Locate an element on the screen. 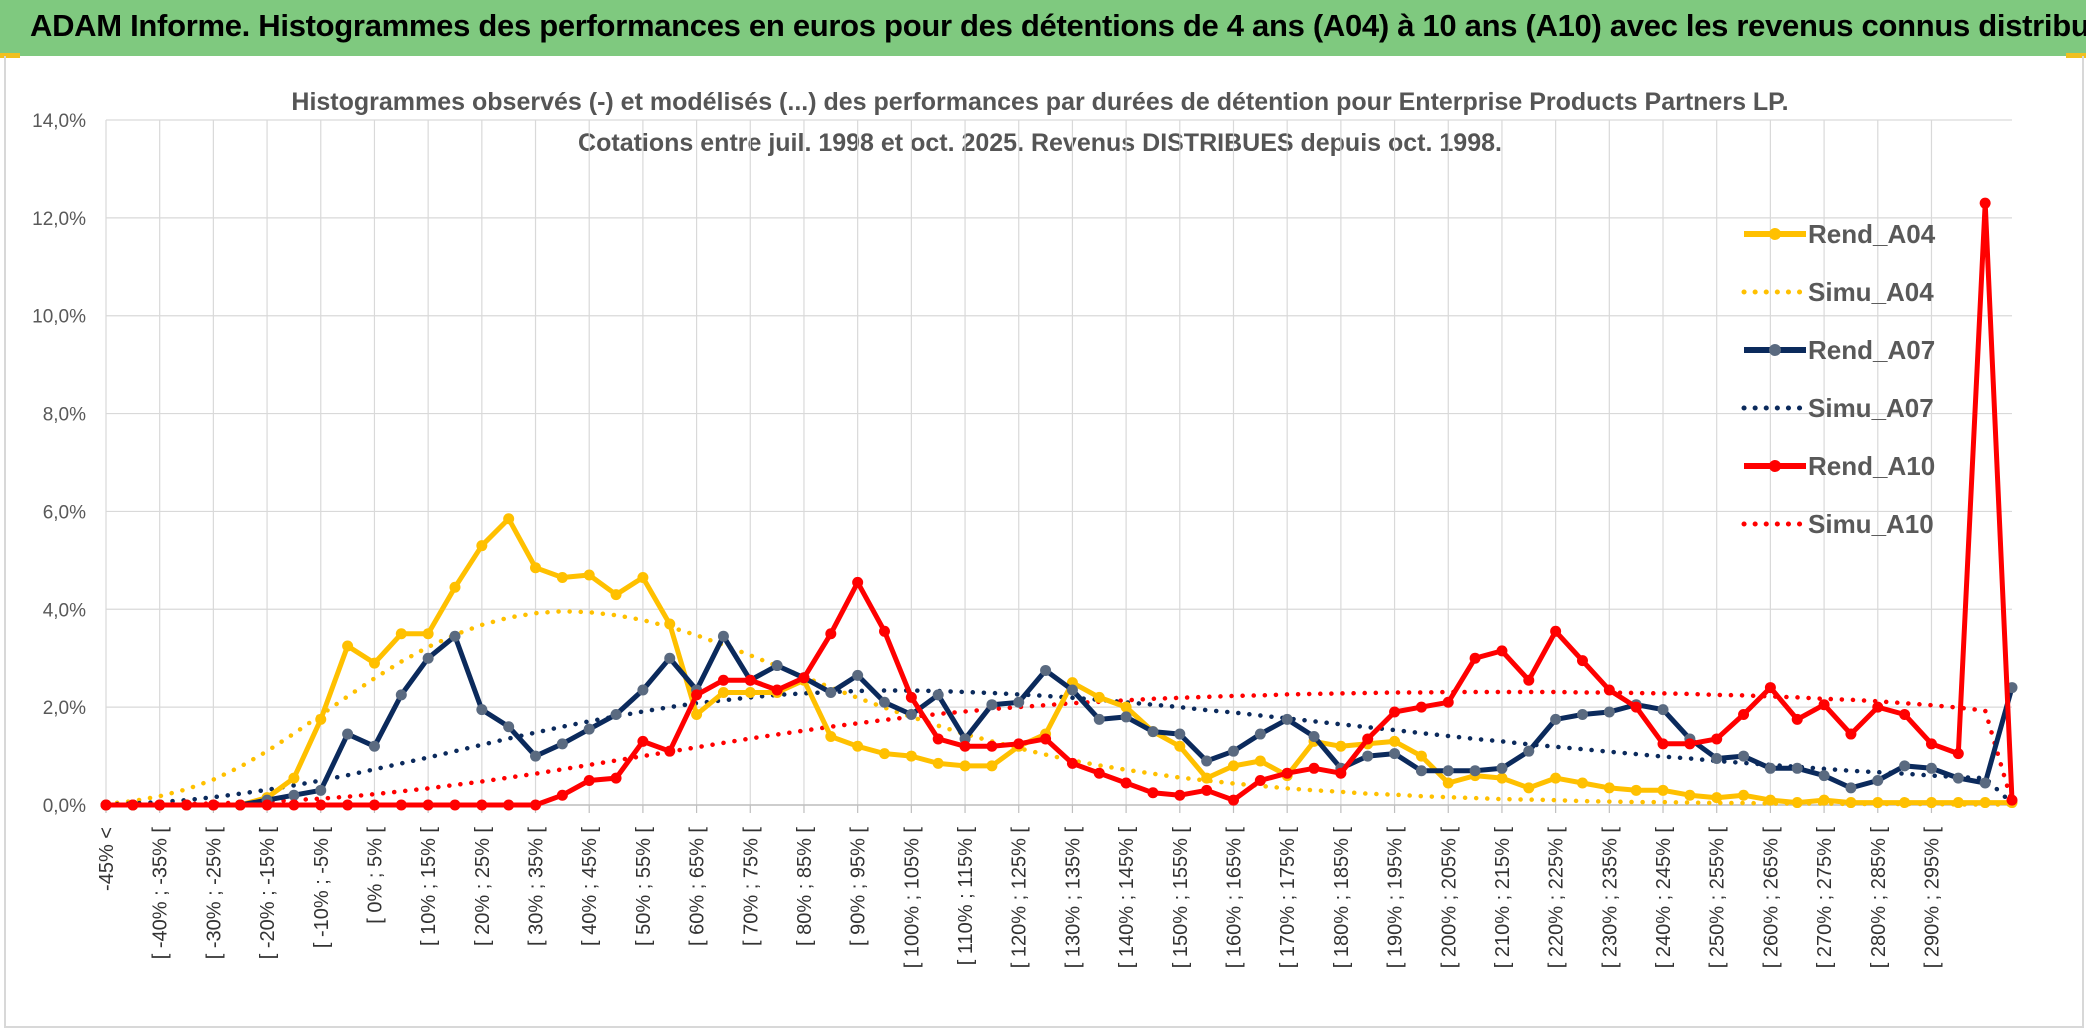 The image size is (2086, 1033). x-tick-label: [ 240% ; 245% [ is located at coordinates (1664, 898).